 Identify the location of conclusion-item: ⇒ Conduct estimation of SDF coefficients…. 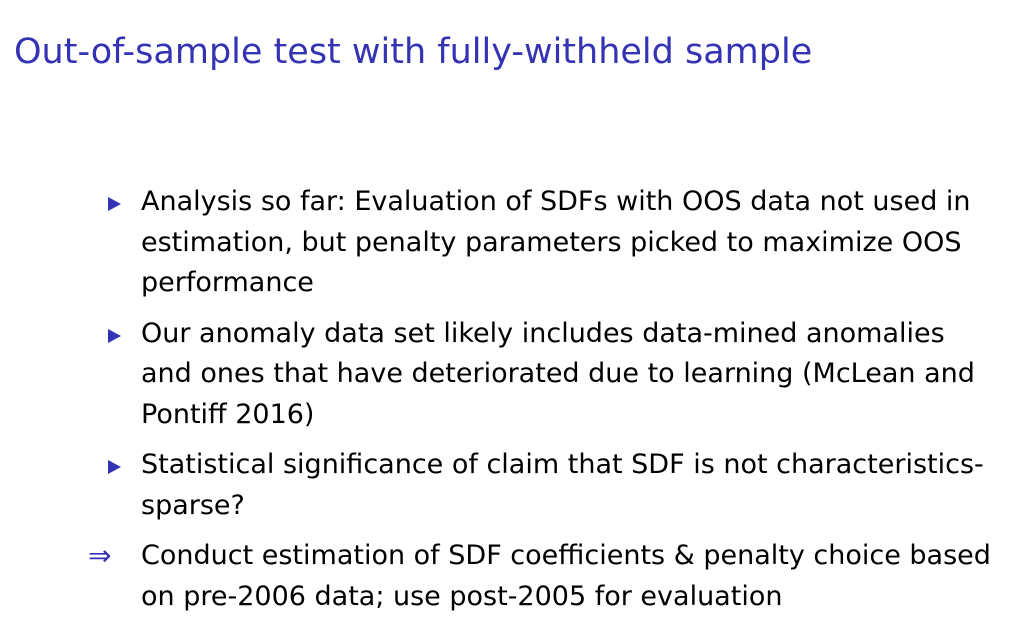
(544, 576).